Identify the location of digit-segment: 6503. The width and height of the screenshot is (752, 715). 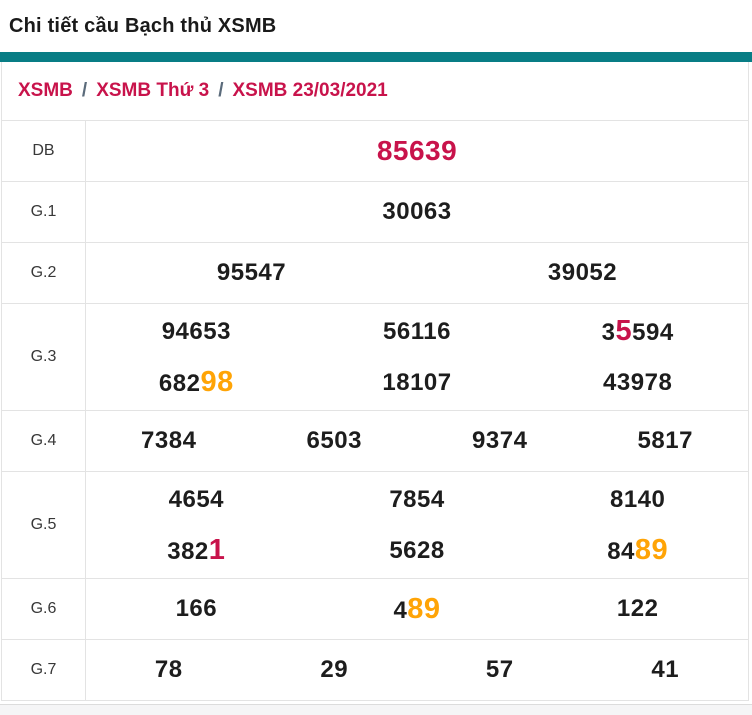
(334, 440).